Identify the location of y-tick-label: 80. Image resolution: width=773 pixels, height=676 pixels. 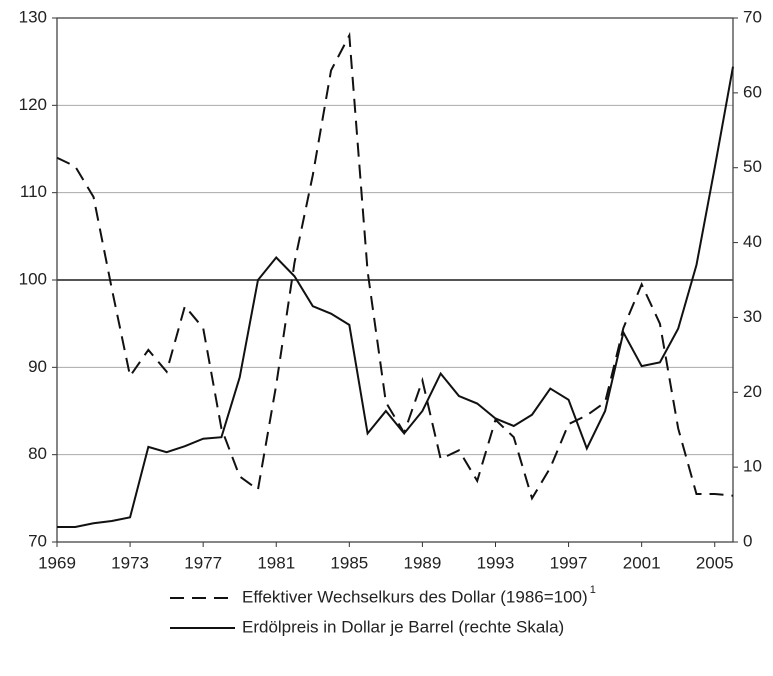
(37, 453).